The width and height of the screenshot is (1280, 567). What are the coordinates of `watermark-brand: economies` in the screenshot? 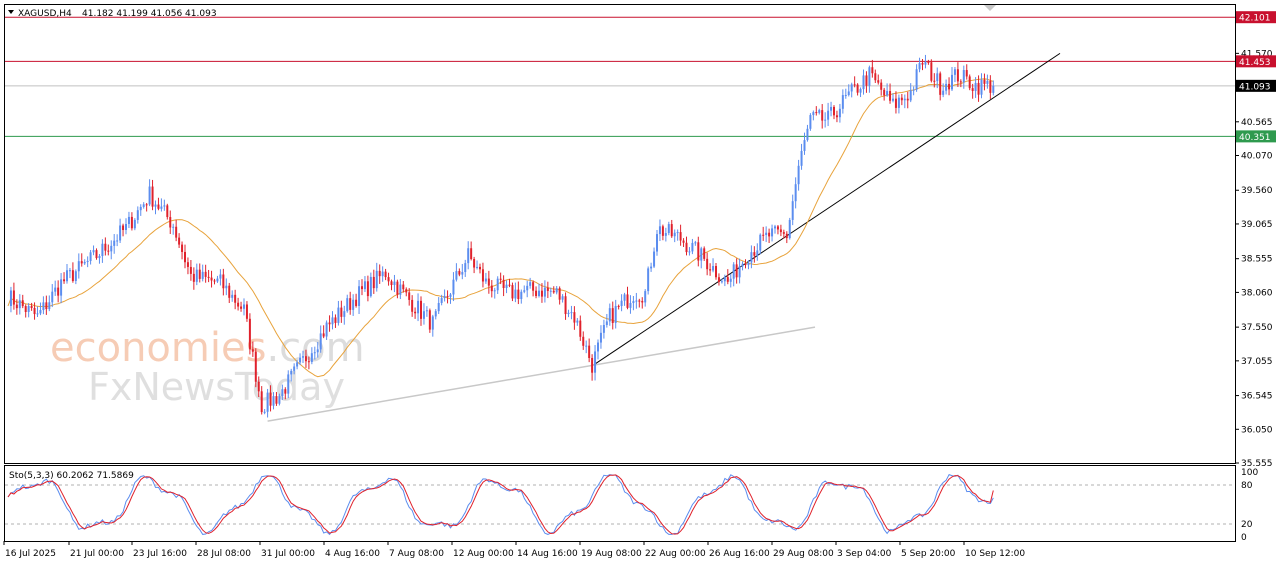 It's located at (158, 348).